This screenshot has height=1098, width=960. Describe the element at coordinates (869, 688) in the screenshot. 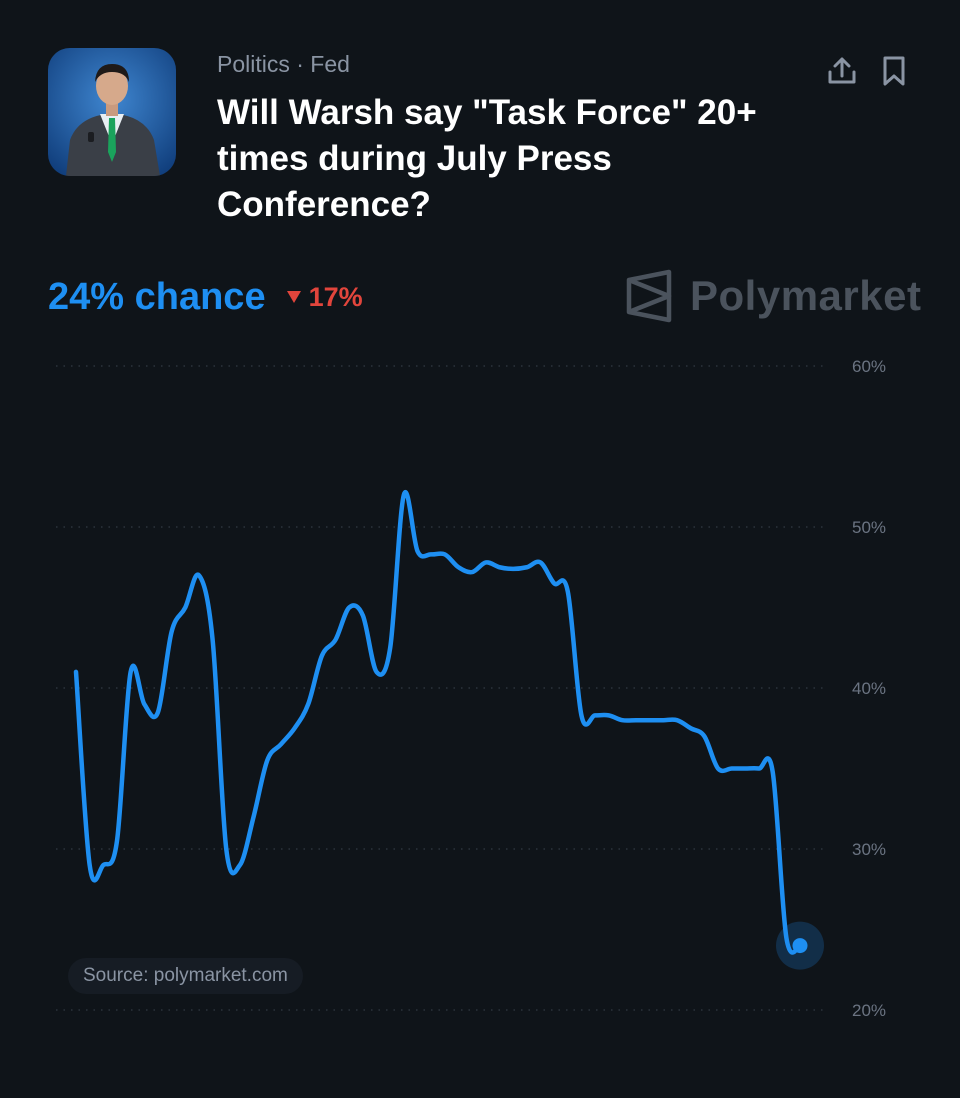

I see `y-tick-label: 40%` at that location.